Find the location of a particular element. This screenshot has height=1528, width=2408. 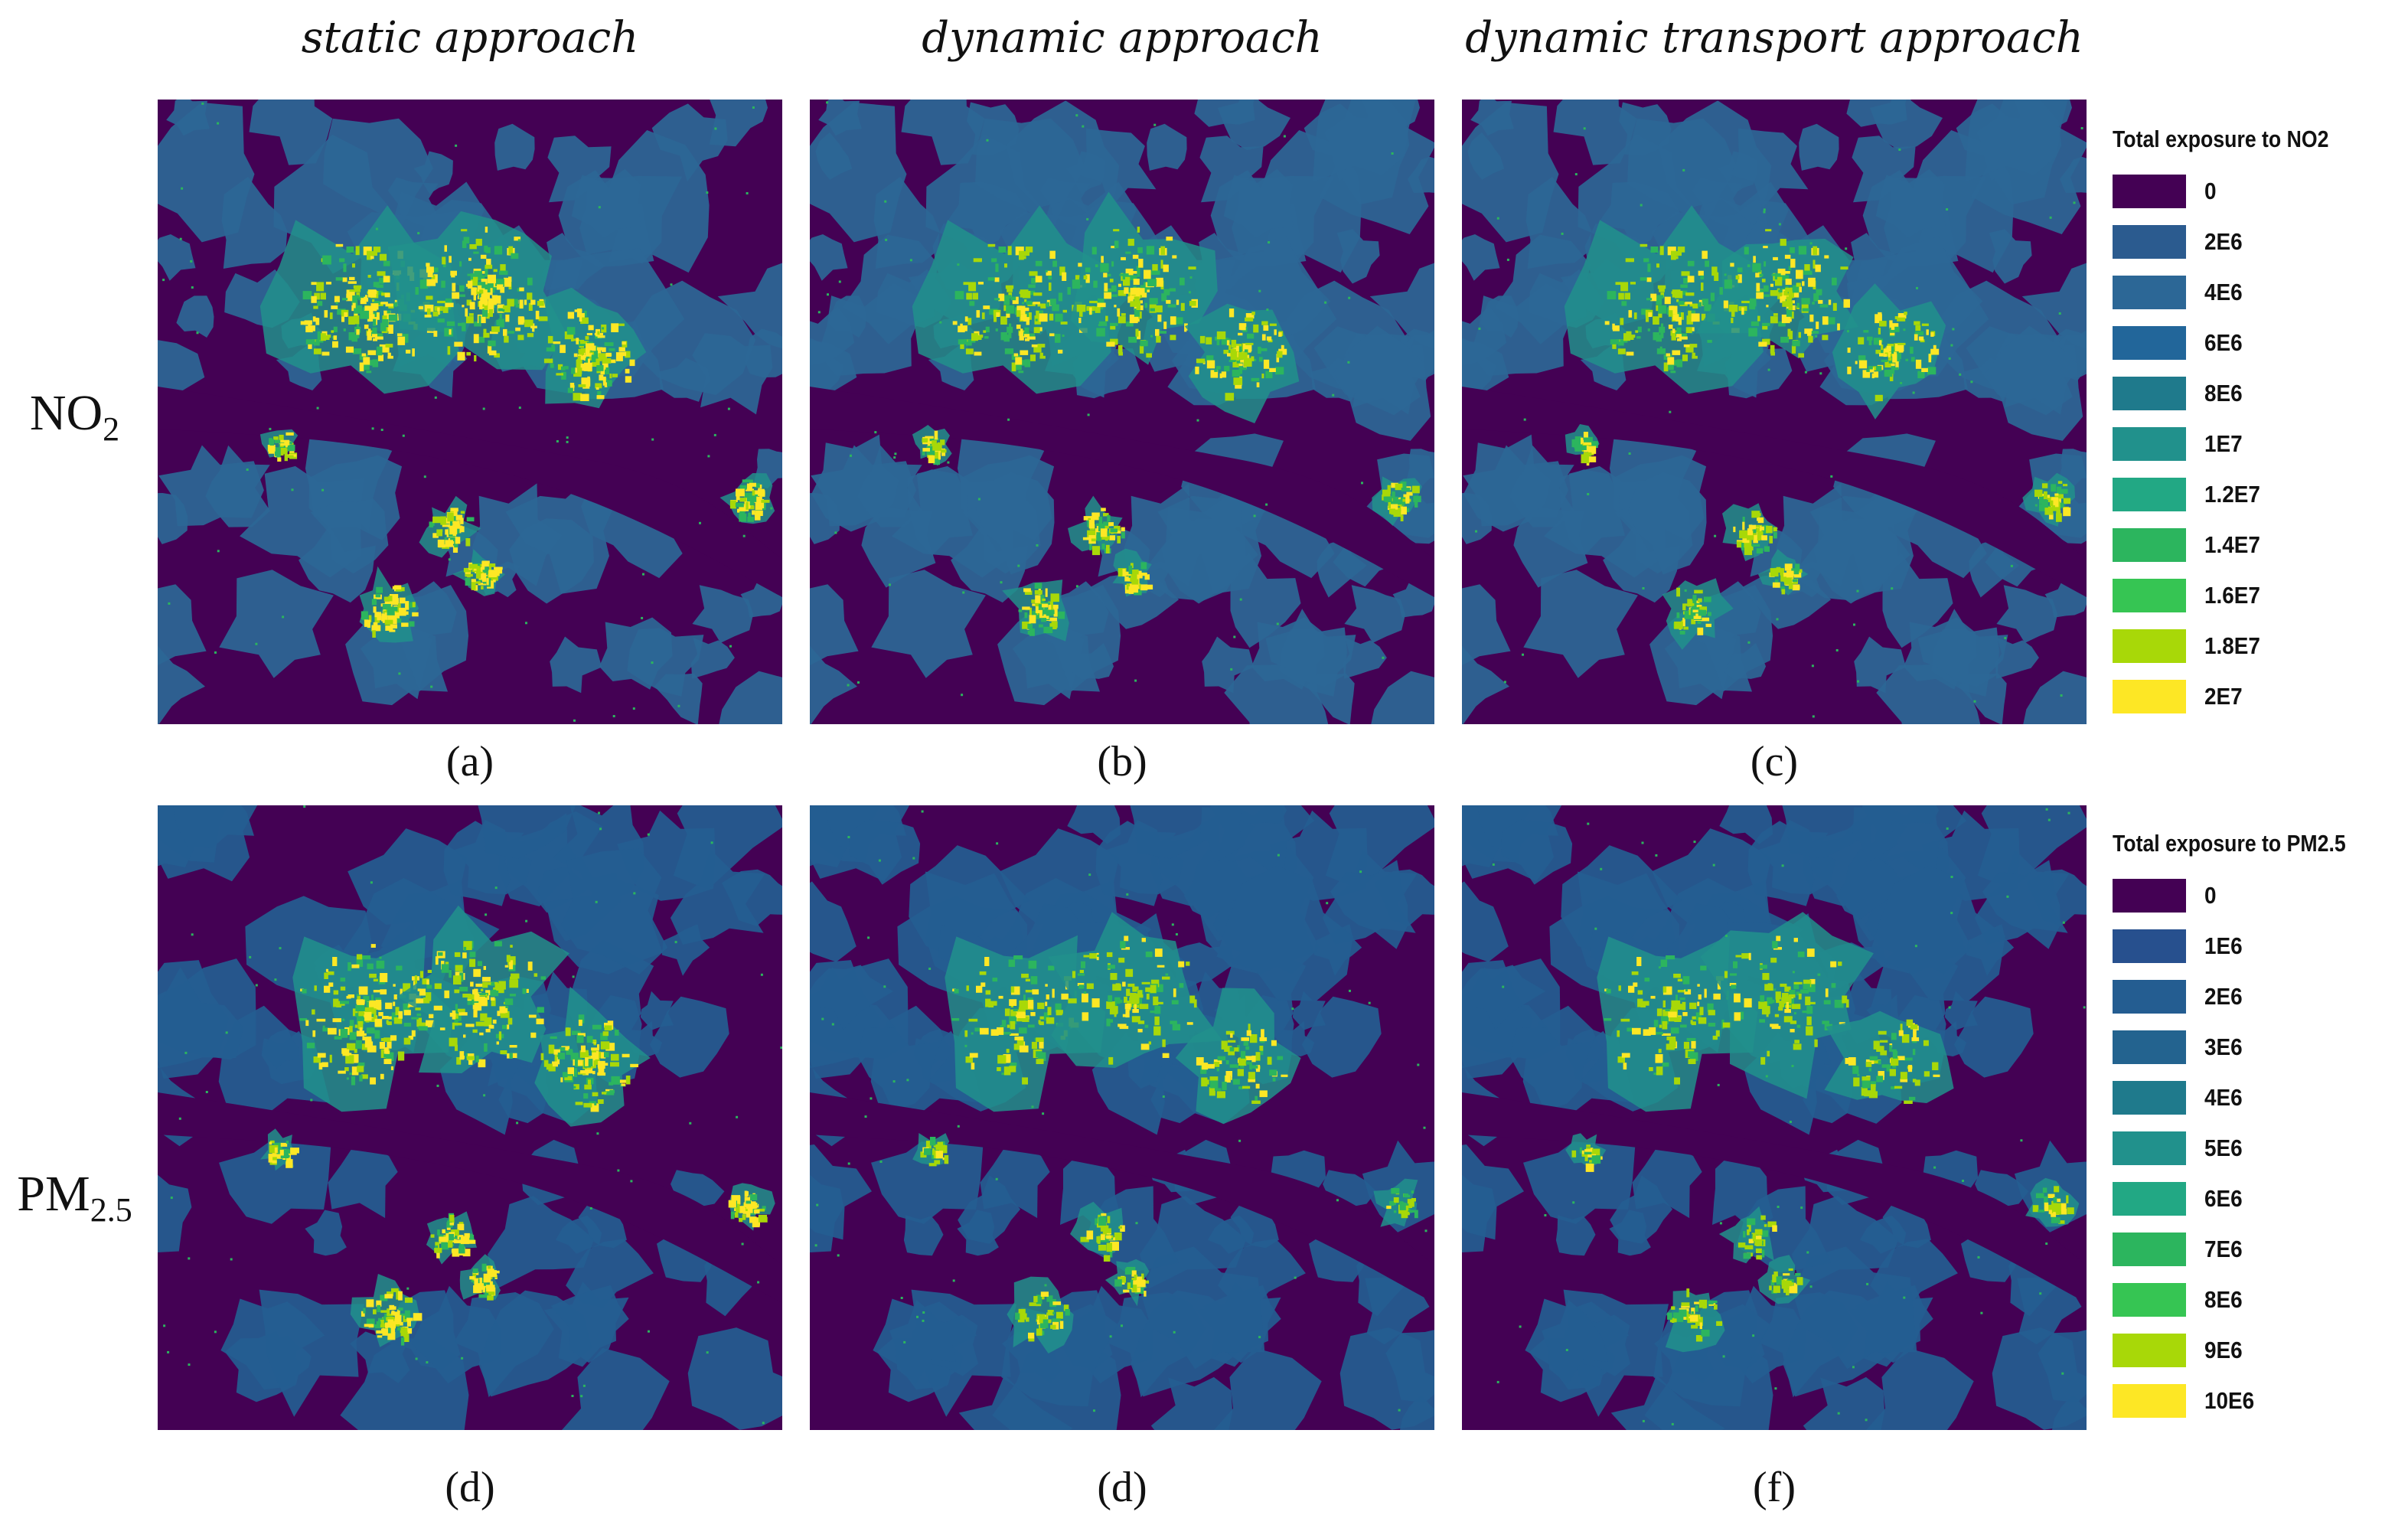

map-panel-e is located at coordinates (1122, 1117).